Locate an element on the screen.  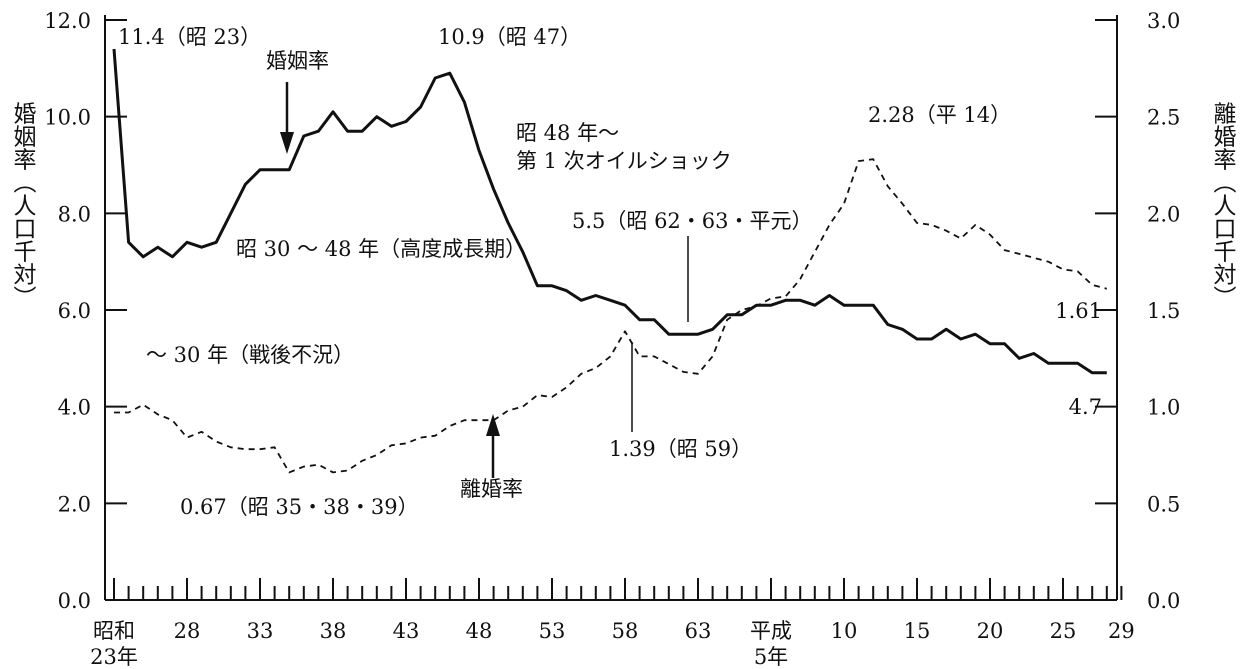
x-tick-label: 20 is located at coordinates (990, 631).